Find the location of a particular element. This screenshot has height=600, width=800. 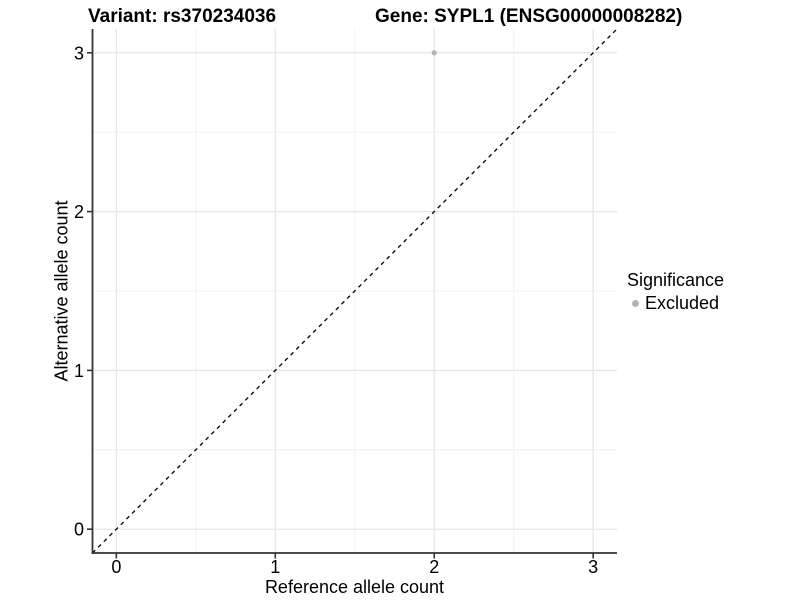

data-point is located at coordinates (434, 53).